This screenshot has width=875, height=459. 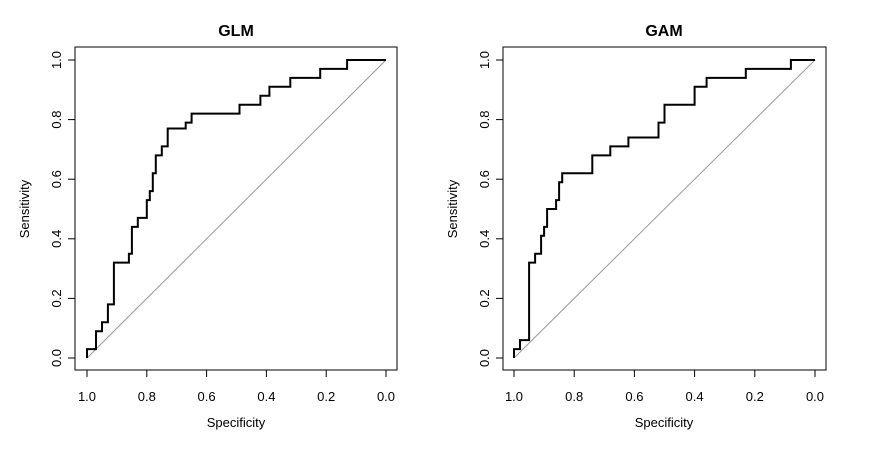 What do you see at coordinates (484, 298) in the screenshot?
I see `gam-y-tick-label: 0.2` at bounding box center [484, 298].